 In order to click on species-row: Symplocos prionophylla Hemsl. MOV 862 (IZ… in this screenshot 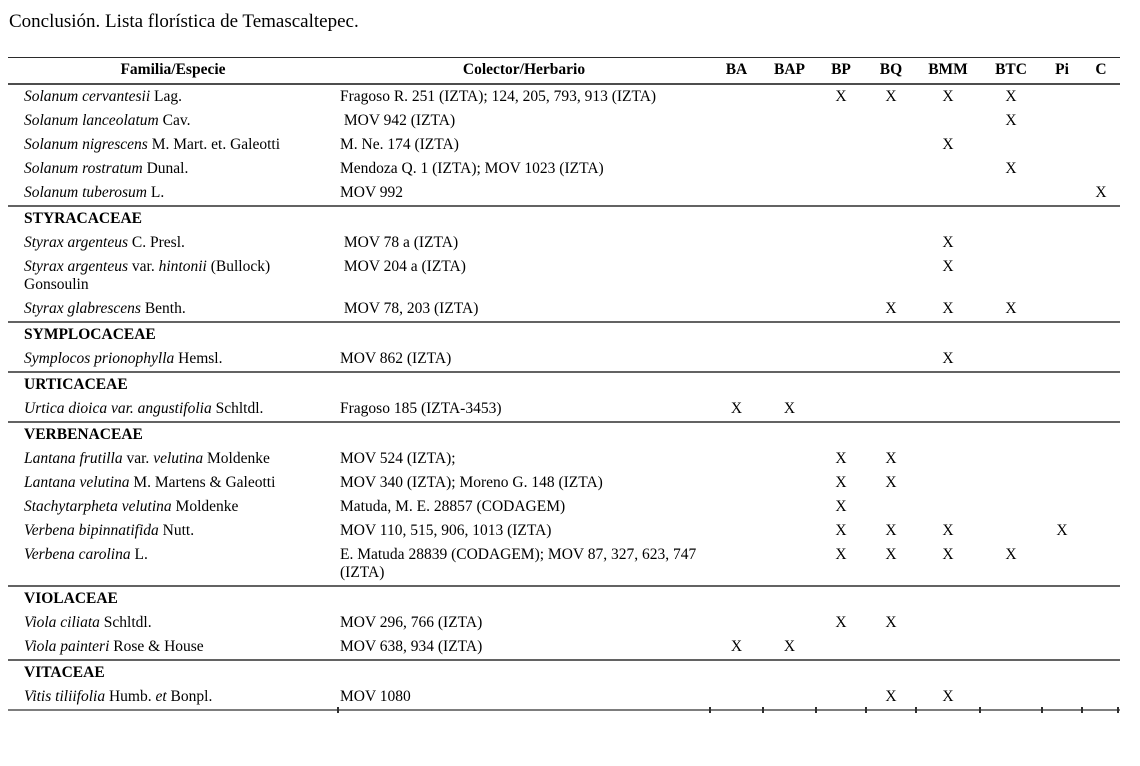, I will do `click(564, 359)`.